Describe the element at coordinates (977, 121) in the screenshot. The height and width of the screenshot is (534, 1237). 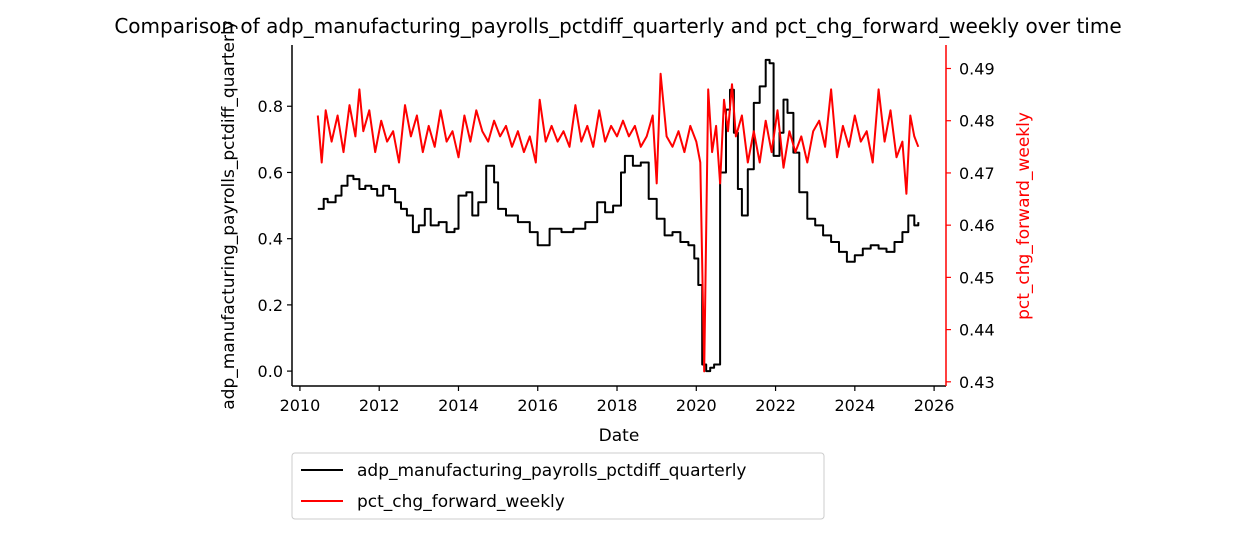
I see `y-right-tick-label: 0.48` at that location.